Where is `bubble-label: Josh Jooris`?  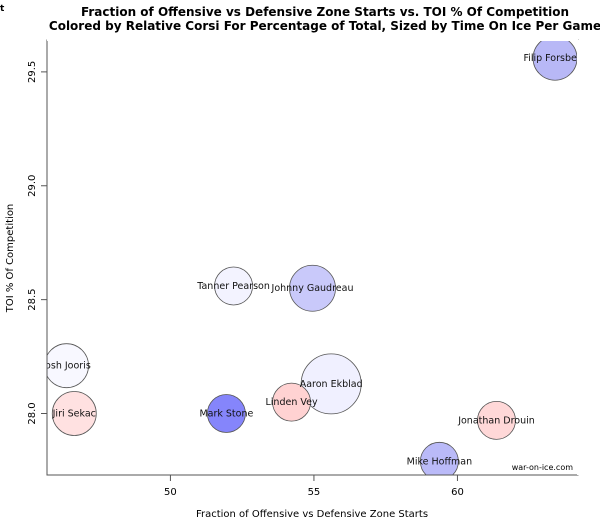 bubble-label: Josh Jooris is located at coordinates (66, 366).